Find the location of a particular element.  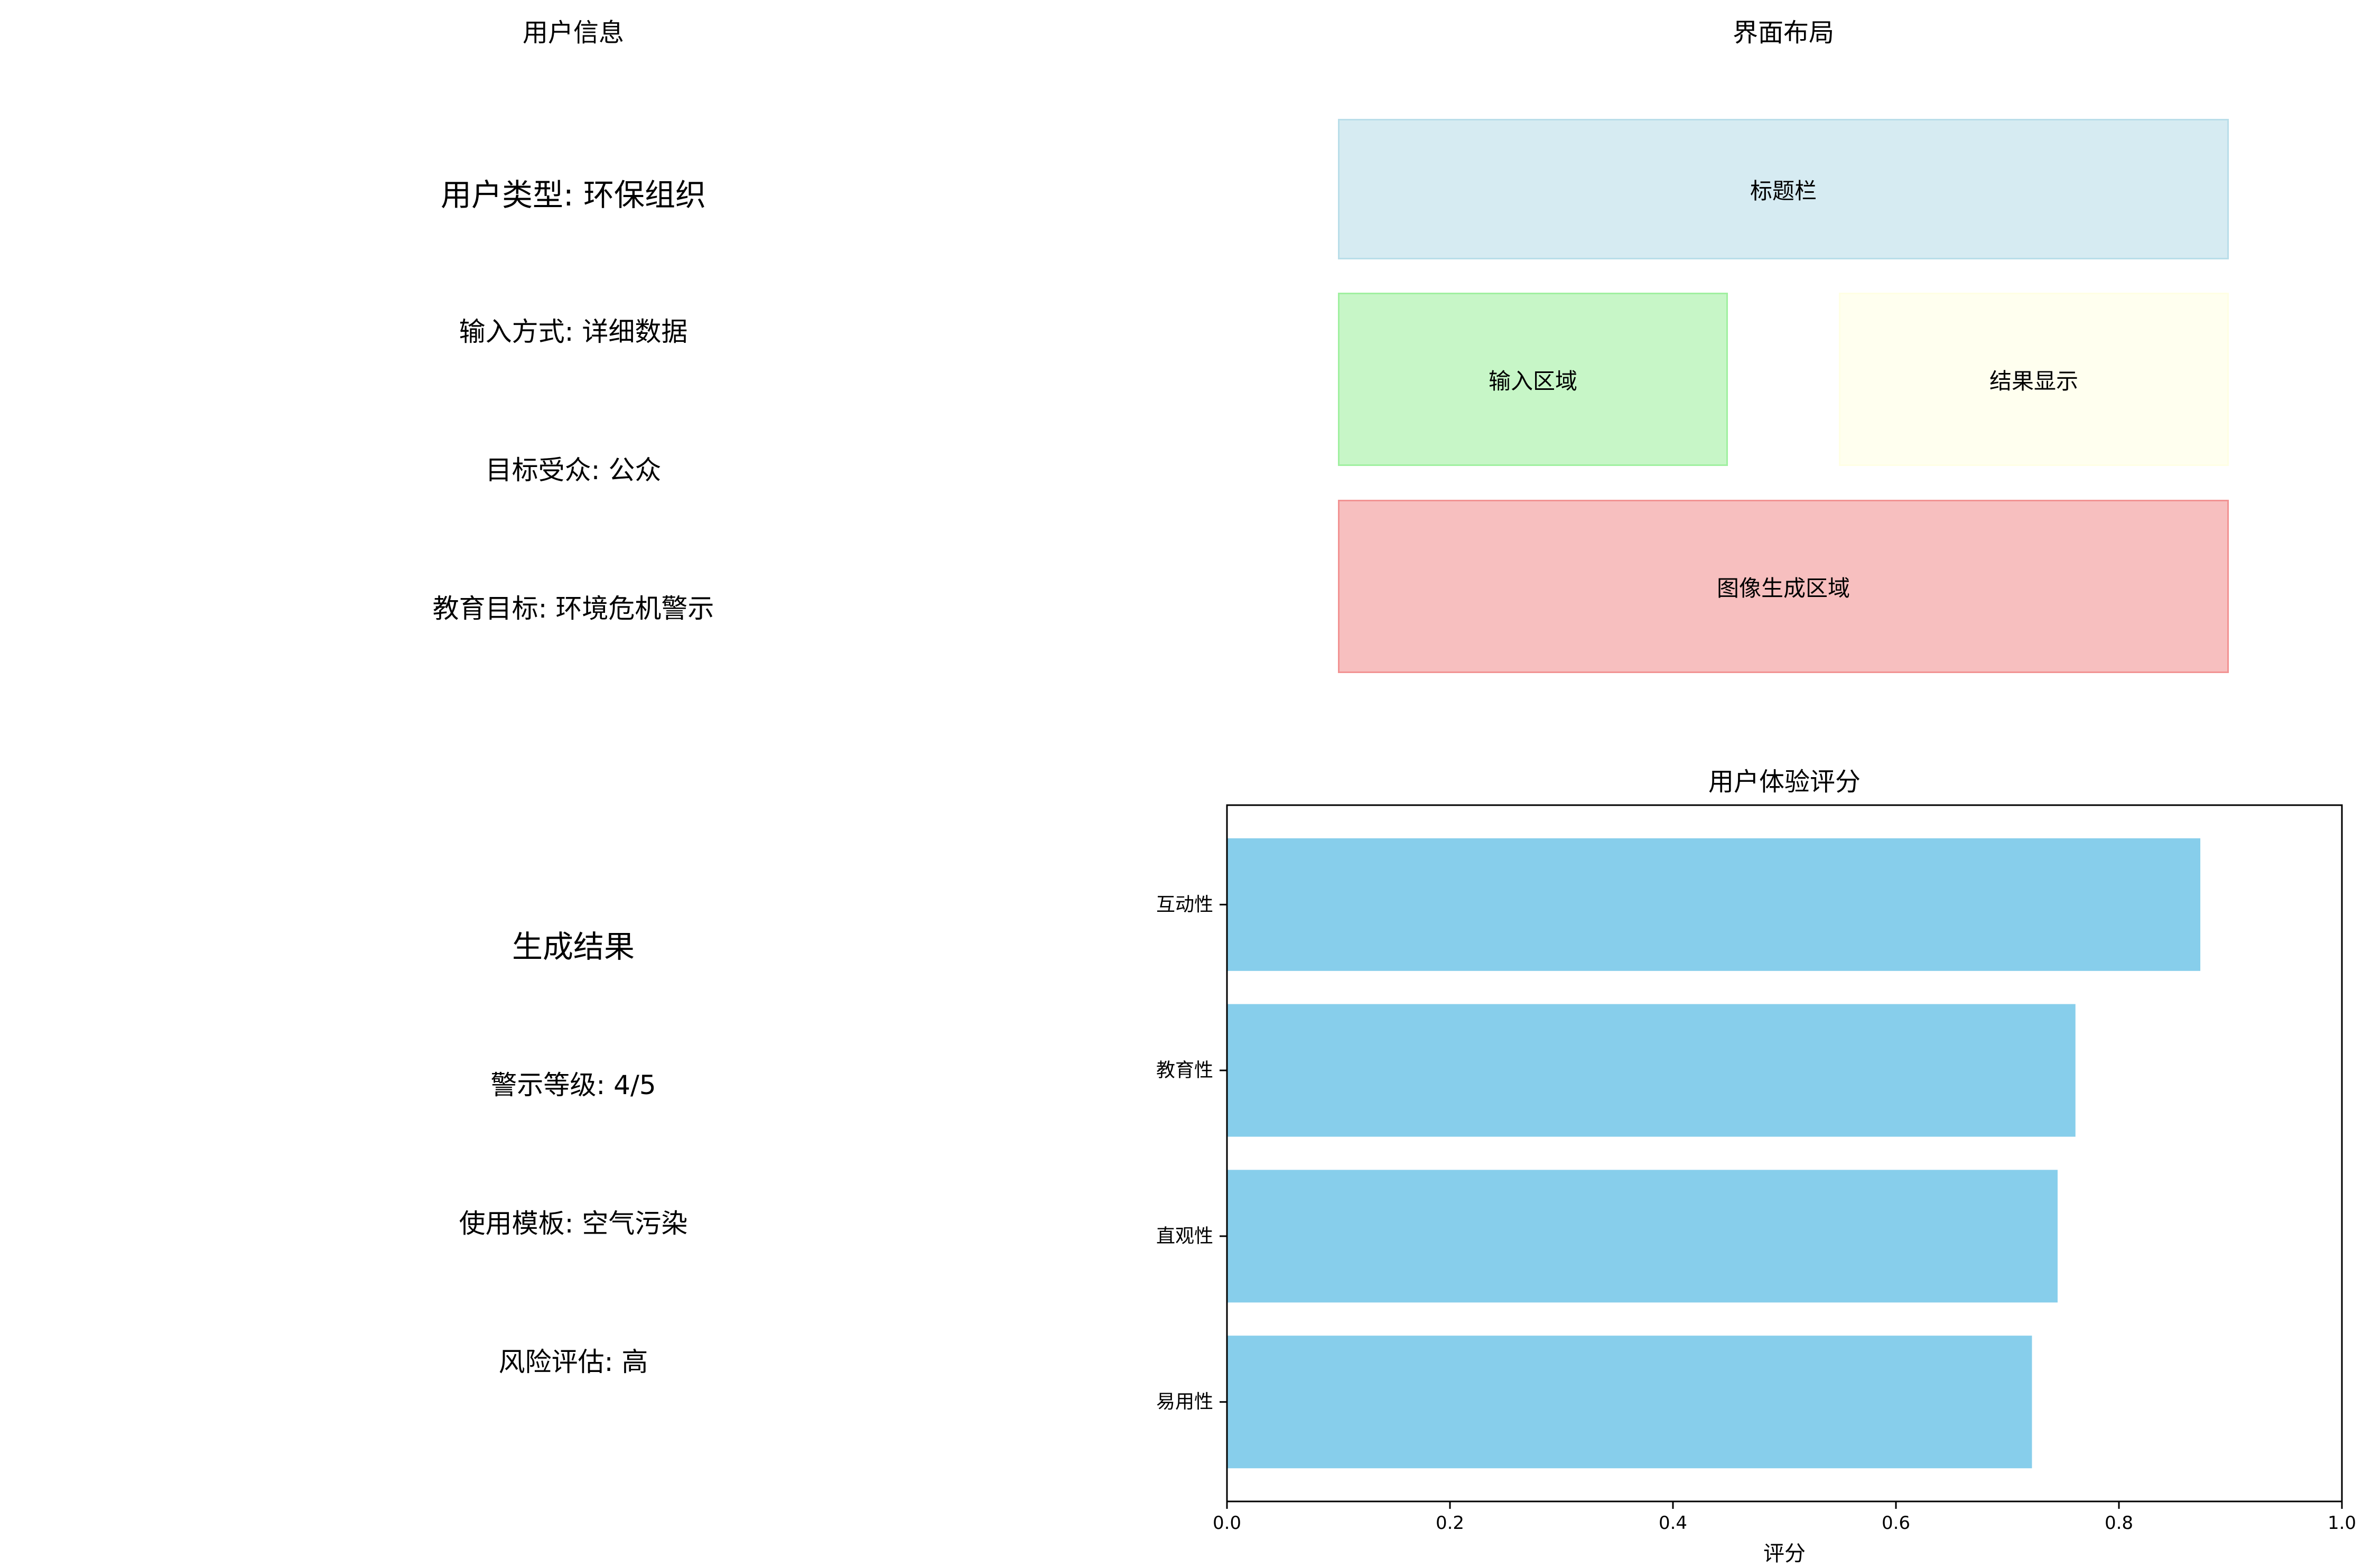

x-tick-label: 0.0 is located at coordinates (1227, 1523).